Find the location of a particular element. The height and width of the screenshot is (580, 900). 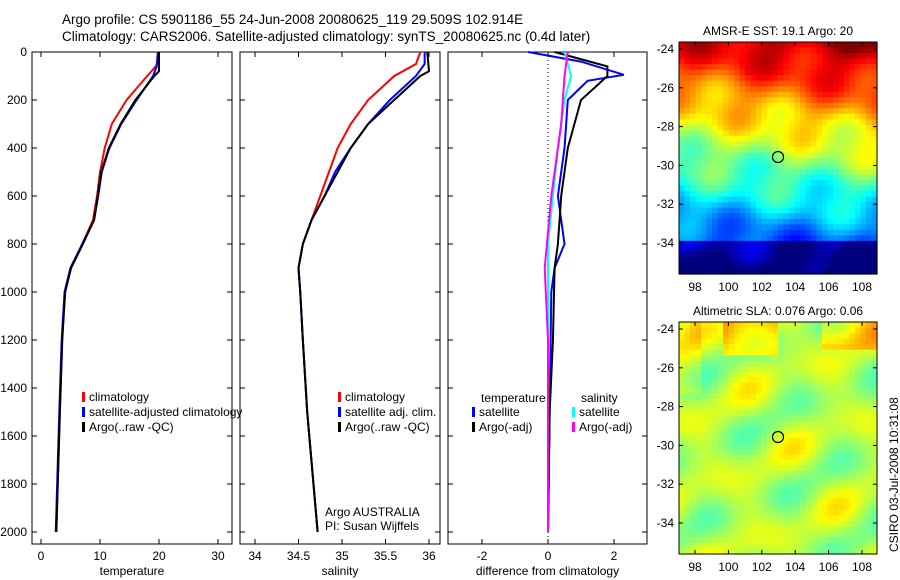

map-y-tick-label: -30 is located at coordinates (666, 165).